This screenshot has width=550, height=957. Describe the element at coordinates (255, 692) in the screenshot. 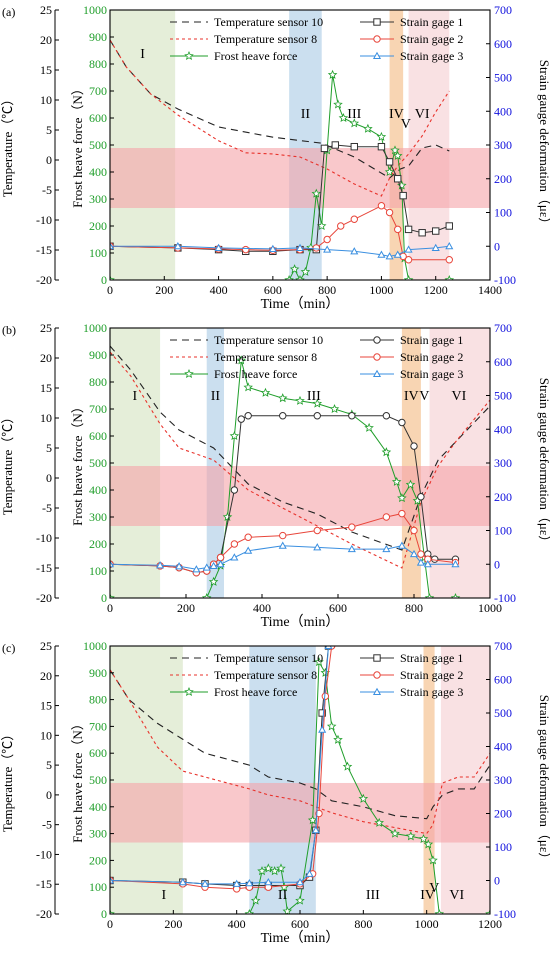

I see `legend-label: Frost heave force` at that location.